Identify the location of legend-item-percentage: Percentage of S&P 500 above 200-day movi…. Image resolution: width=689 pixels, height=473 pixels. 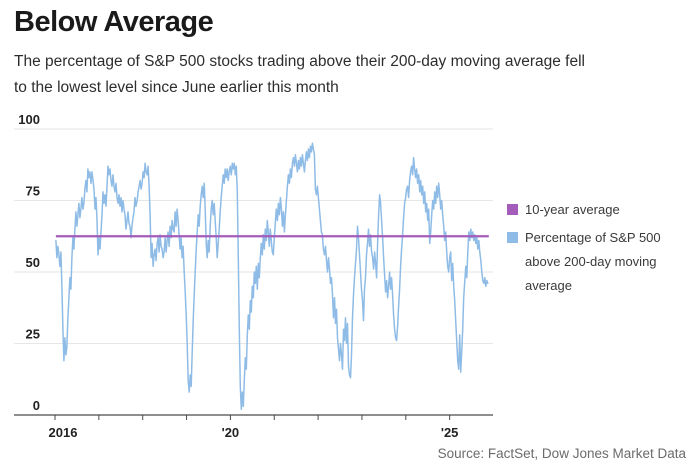
(592, 262).